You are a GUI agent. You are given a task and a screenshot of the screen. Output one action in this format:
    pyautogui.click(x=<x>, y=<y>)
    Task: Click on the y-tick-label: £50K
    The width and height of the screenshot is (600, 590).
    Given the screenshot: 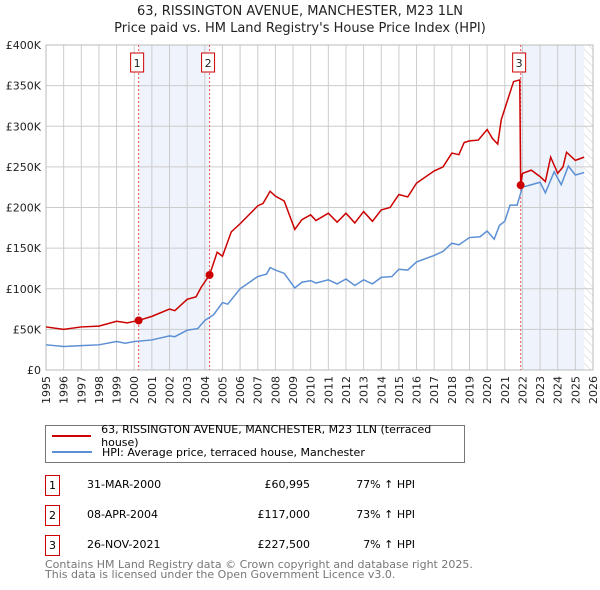 What is the action you would take?
    pyautogui.click(x=27, y=329)
    